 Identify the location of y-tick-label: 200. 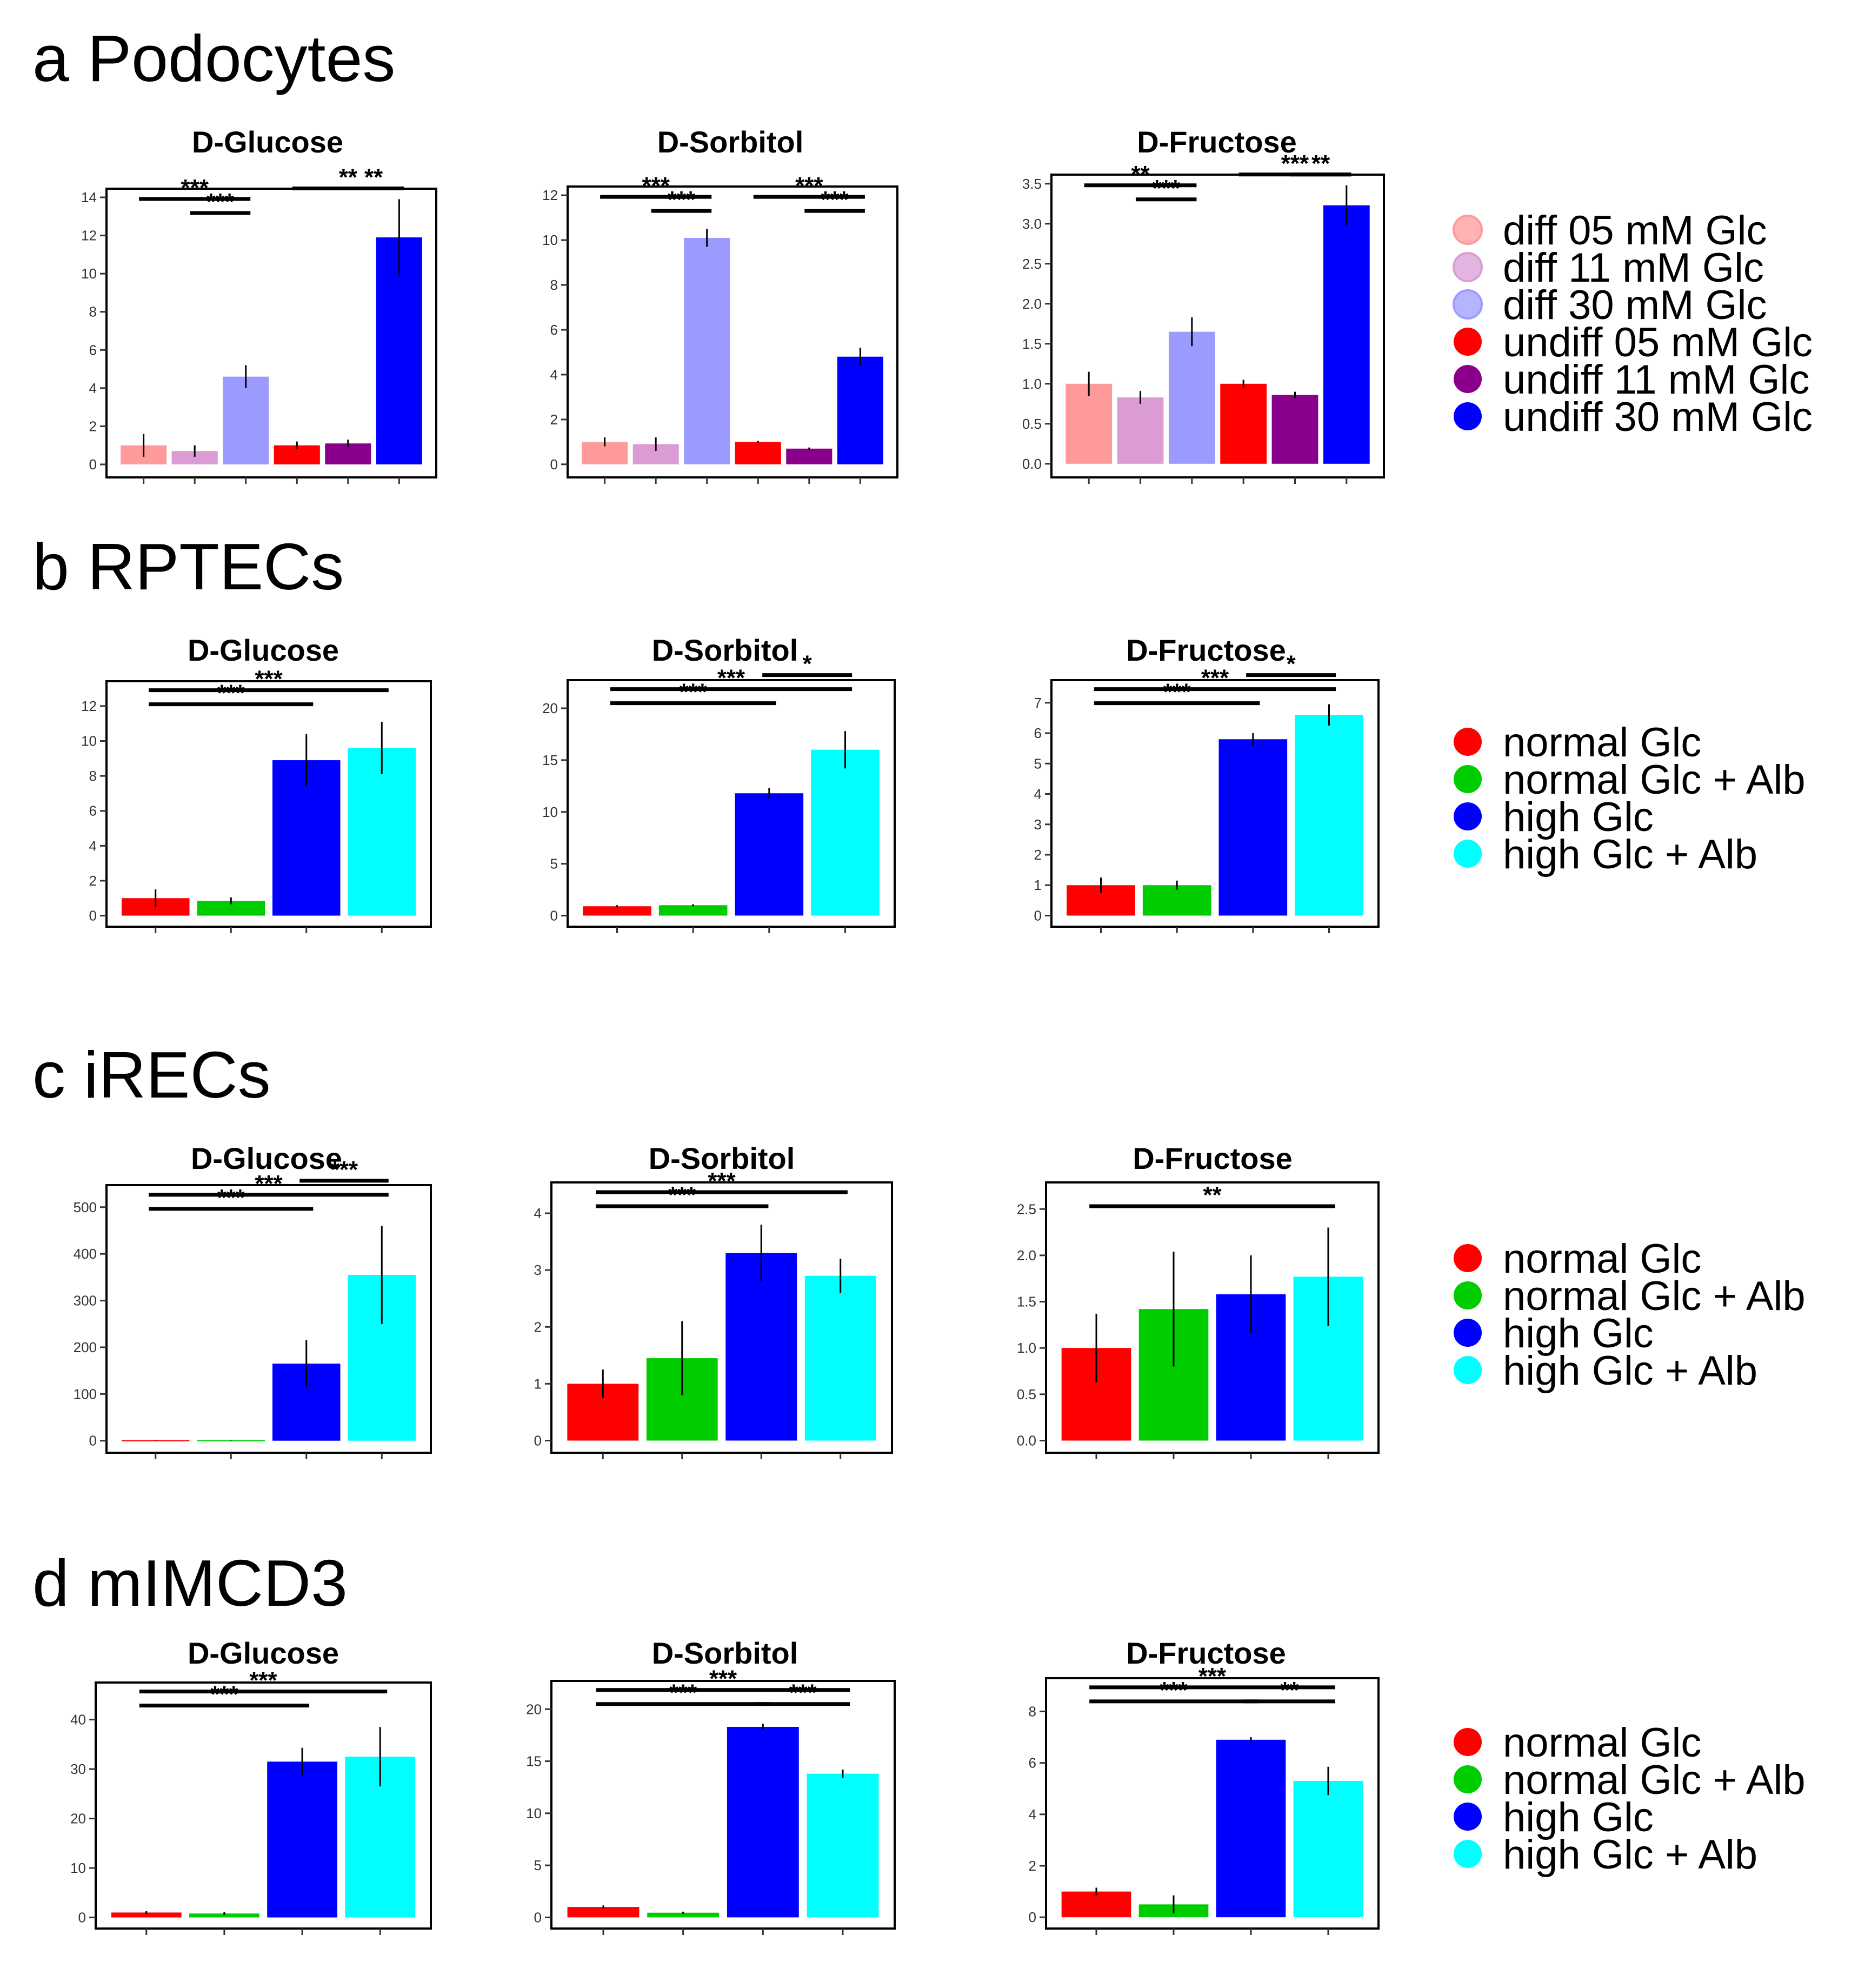
(85, 1347).